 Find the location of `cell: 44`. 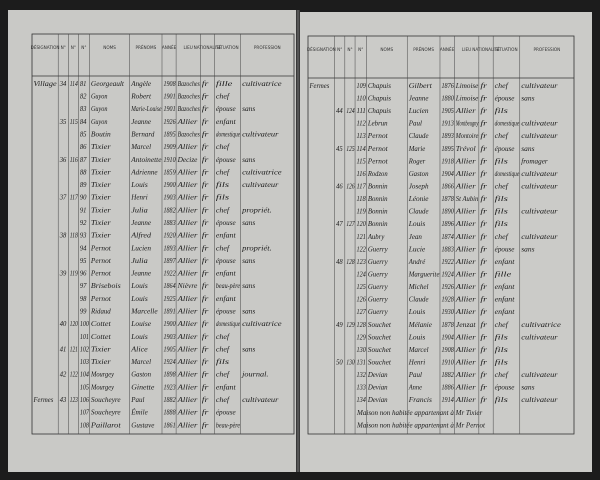

cell: 44 is located at coordinates (339, 111).